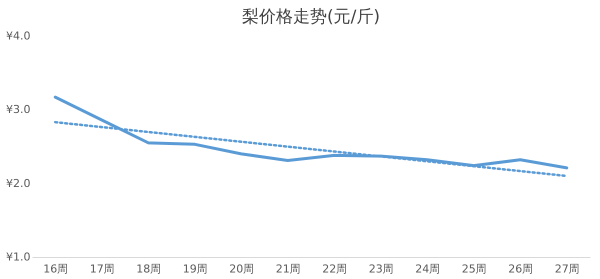 The width and height of the screenshot is (600, 279). Describe the element at coordinates (18, 183) in the screenshot. I see `y-tick-label: ¥2.0` at that location.